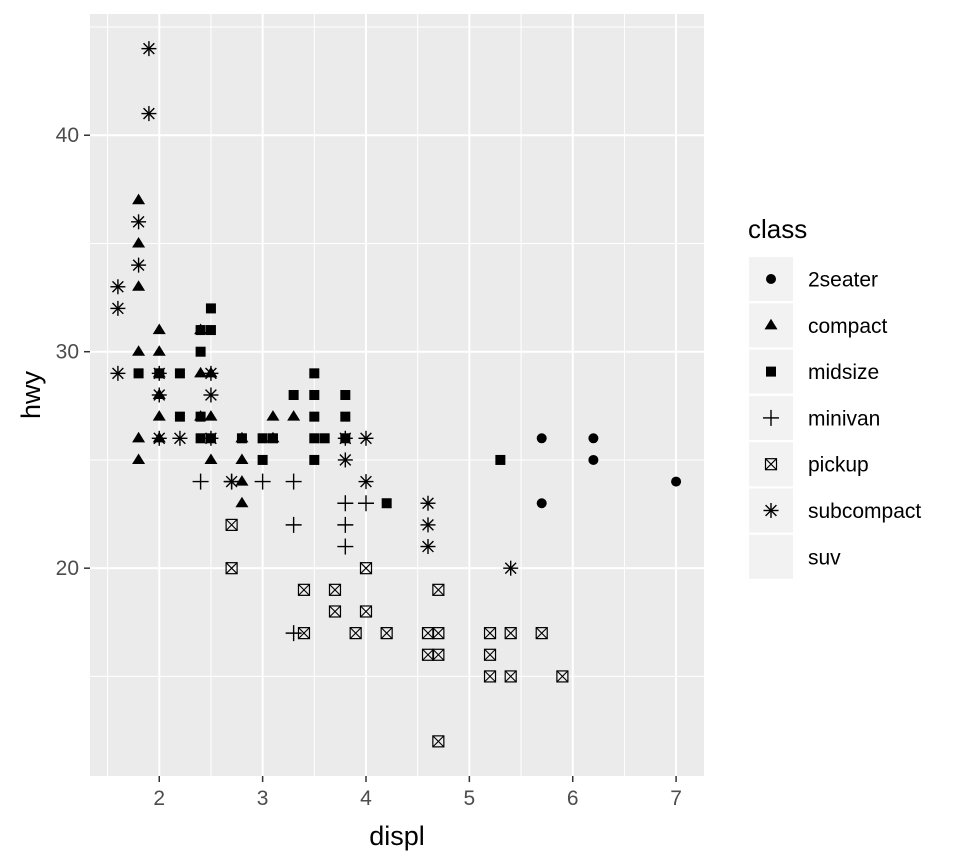  What do you see at coordinates (470, 798) in the screenshot?
I see `x-tick-label: 5` at bounding box center [470, 798].